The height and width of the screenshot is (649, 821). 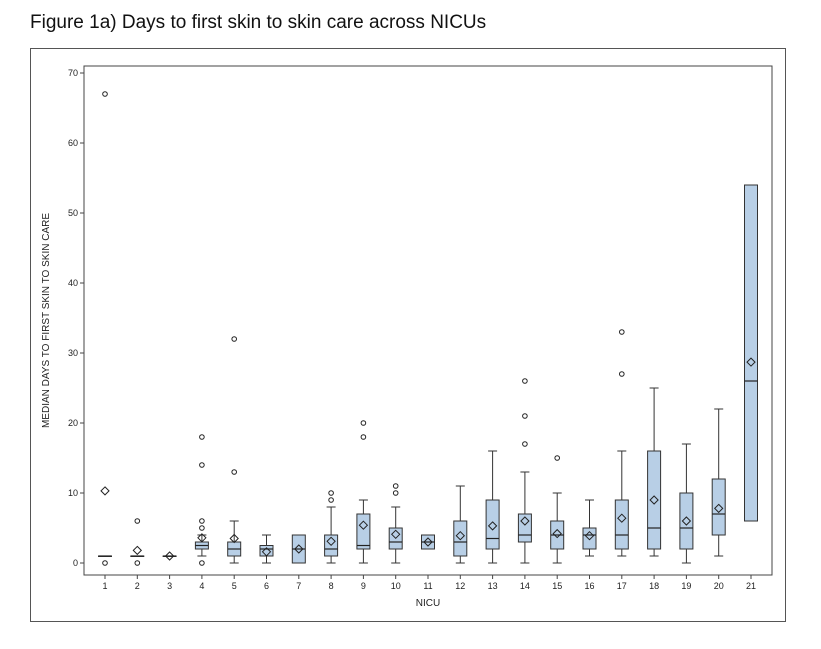 What do you see at coordinates (73, 73) in the screenshot?
I see `y-tick-label: 70` at bounding box center [73, 73].